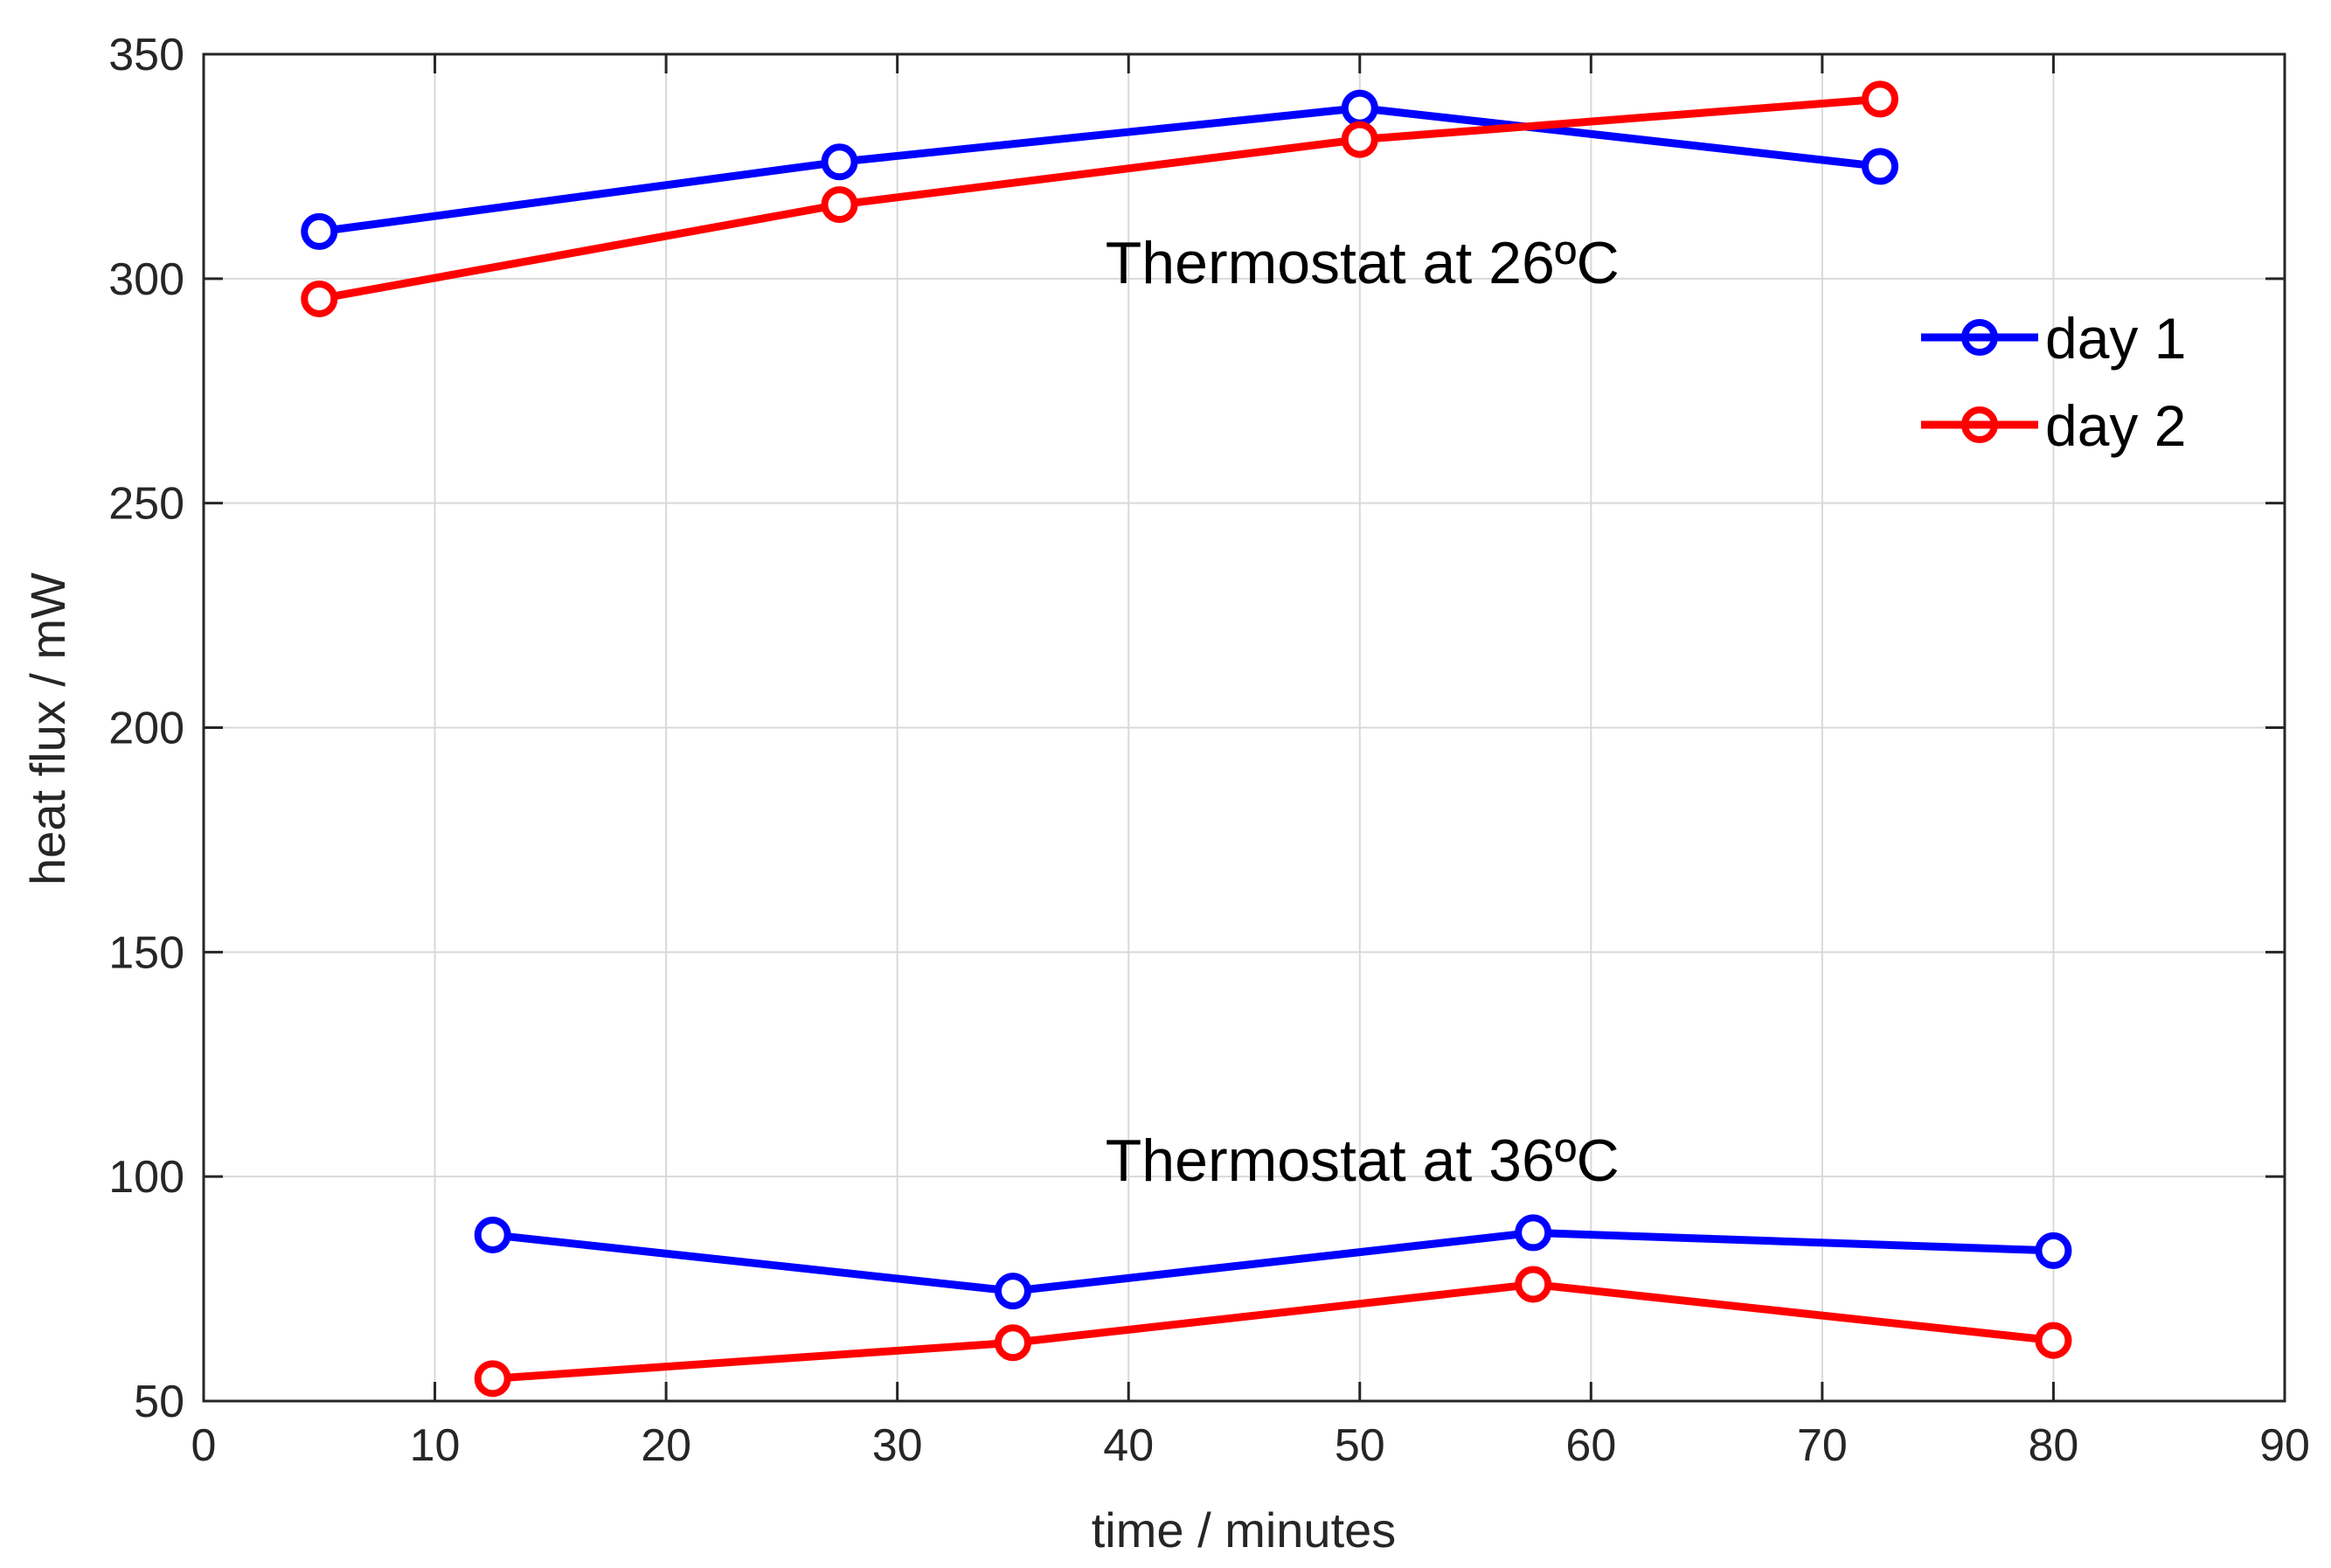 The width and height of the screenshot is (2331, 1568). What do you see at coordinates (146, 1178) in the screenshot?
I see `y-tick-label: 100` at bounding box center [146, 1178].